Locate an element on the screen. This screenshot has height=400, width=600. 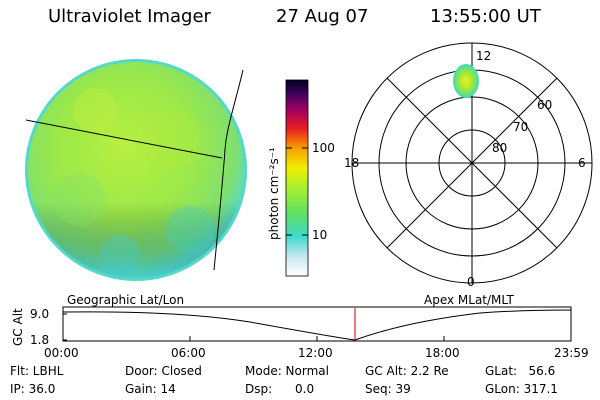
time-title: 13:55:00 UT is located at coordinates (485, 16).